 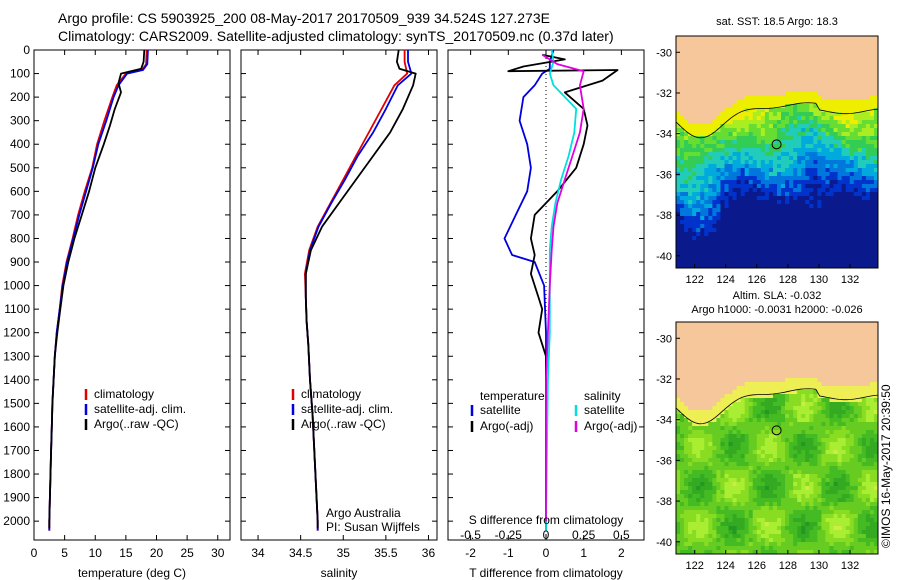 I want to click on y-tick-label: 1800, so click(x=16, y=474).